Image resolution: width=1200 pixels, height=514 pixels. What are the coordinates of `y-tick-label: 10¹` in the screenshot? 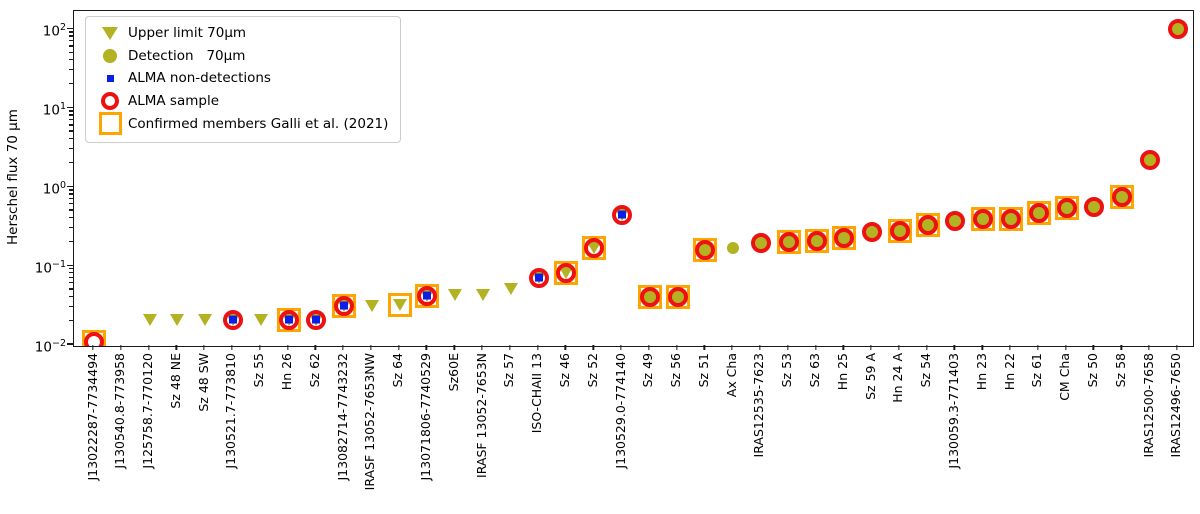 It's located at (54, 110).